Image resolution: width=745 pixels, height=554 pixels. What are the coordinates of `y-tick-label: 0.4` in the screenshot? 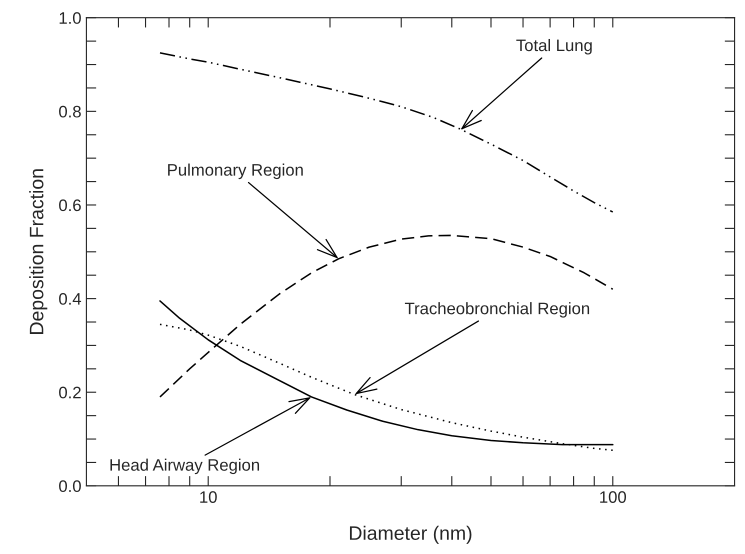 It's located at (70, 299).